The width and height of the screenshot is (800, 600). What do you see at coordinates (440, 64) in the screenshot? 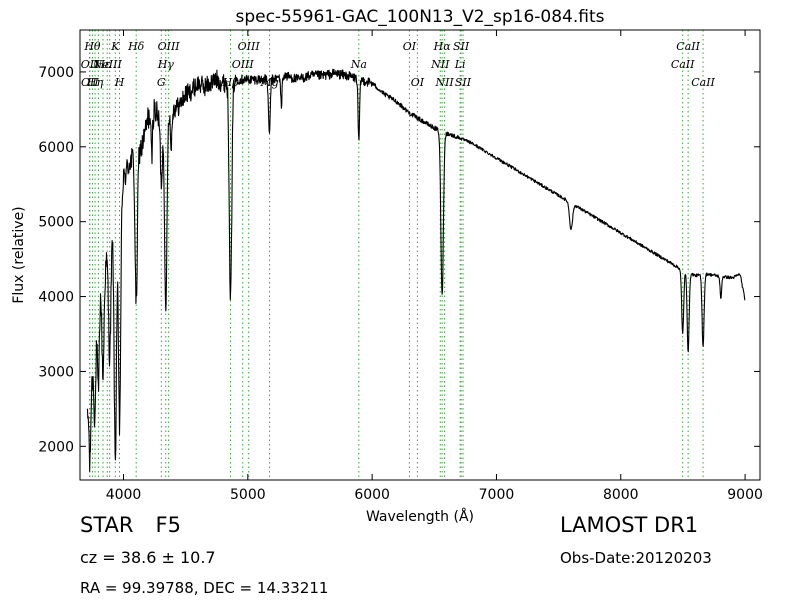
I see `line-marker-label-21: NII` at bounding box center [440, 64].